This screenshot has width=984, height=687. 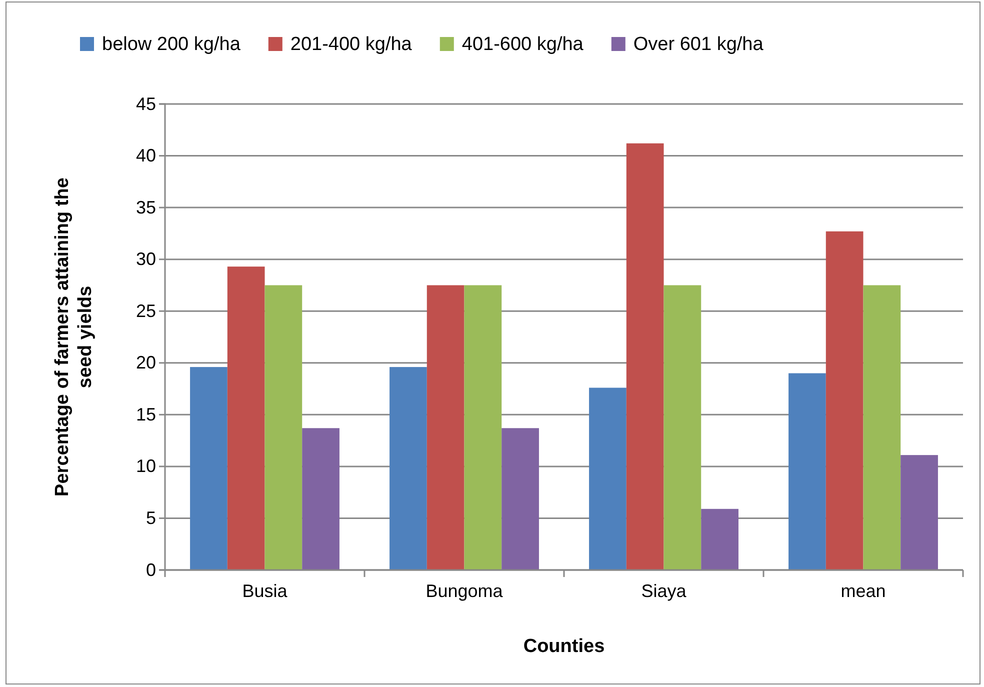 What do you see at coordinates (146, 207) in the screenshot?
I see `y-tick-label: 35` at bounding box center [146, 207].